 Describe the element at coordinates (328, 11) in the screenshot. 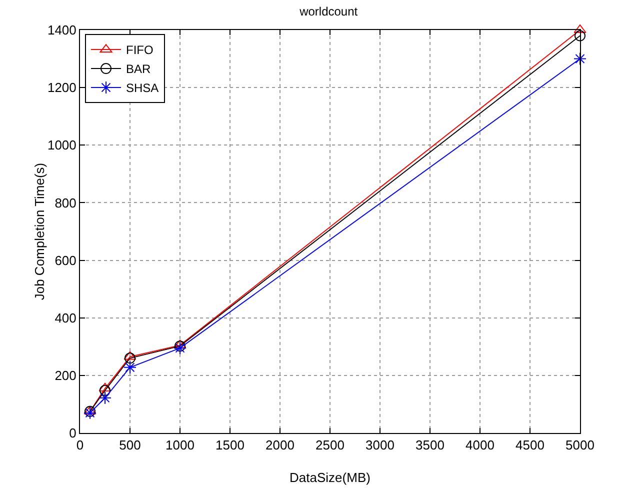

I see `chart-title: worldcount` at that location.